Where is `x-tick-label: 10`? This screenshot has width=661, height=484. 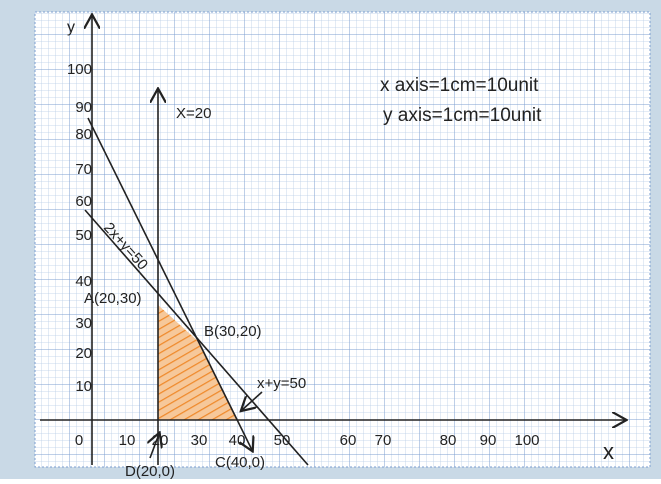 x-tick-label: 10 is located at coordinates (127, 440).